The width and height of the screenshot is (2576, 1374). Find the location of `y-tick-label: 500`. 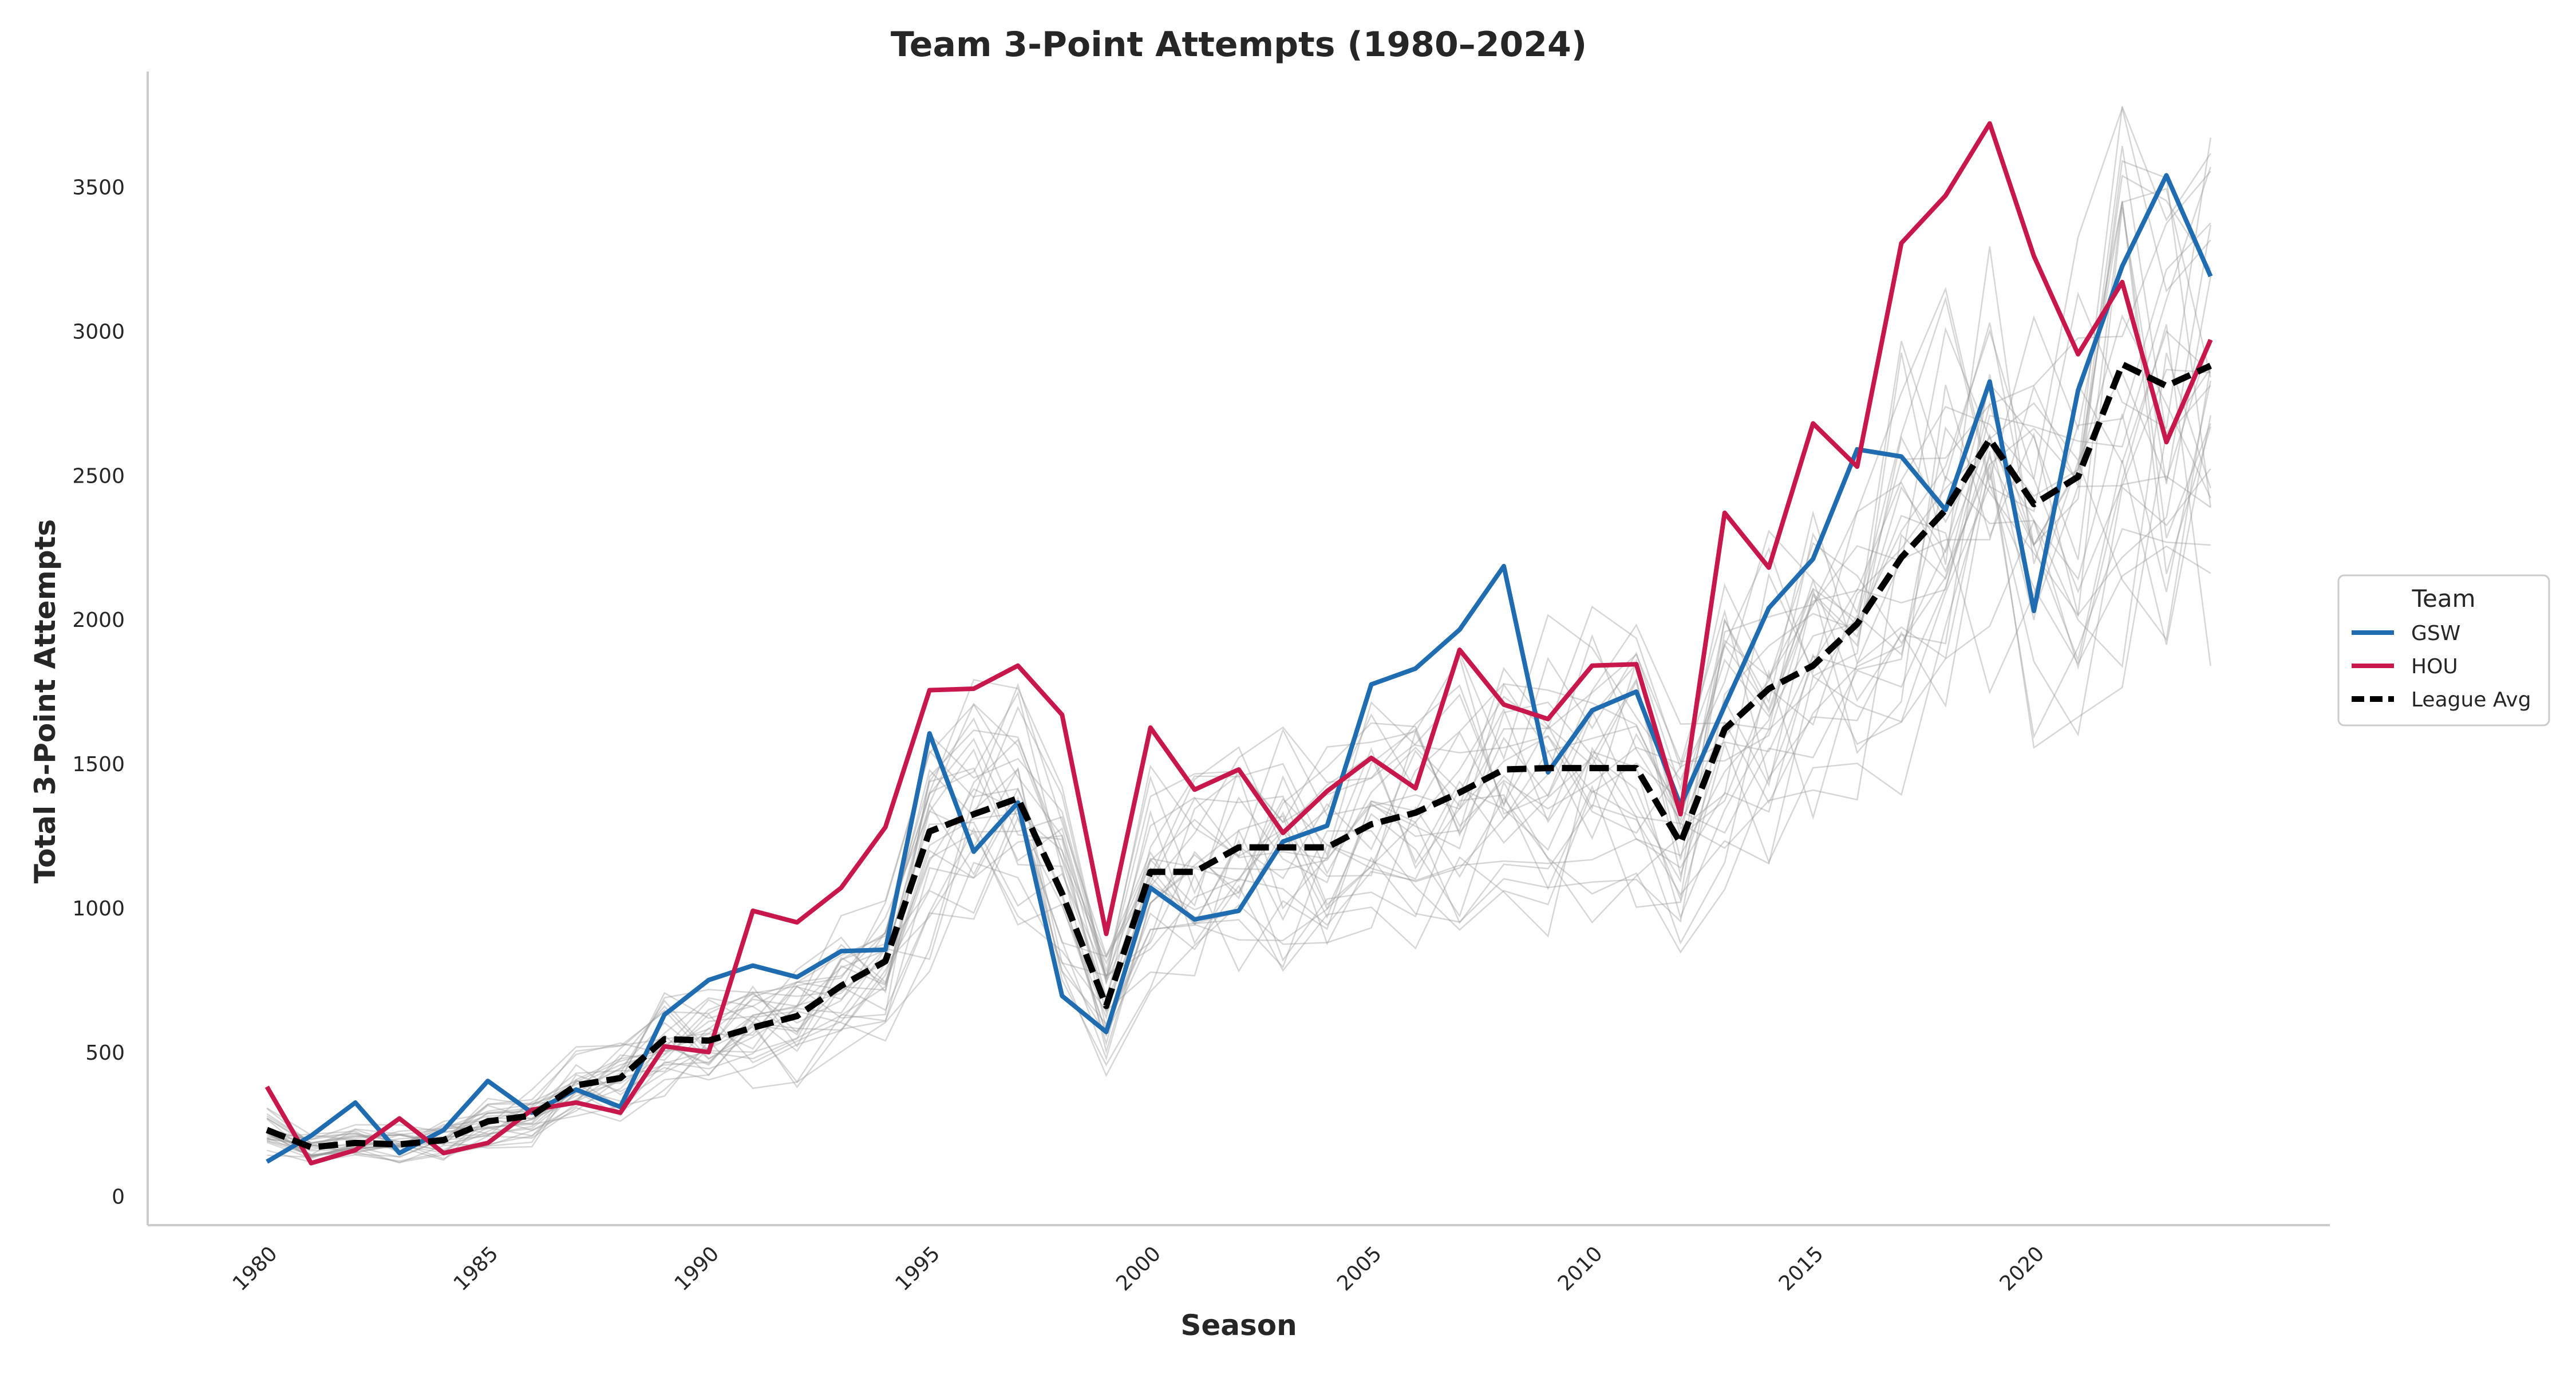

y-tick-label: 500 is located at coordinates (105, 1053).